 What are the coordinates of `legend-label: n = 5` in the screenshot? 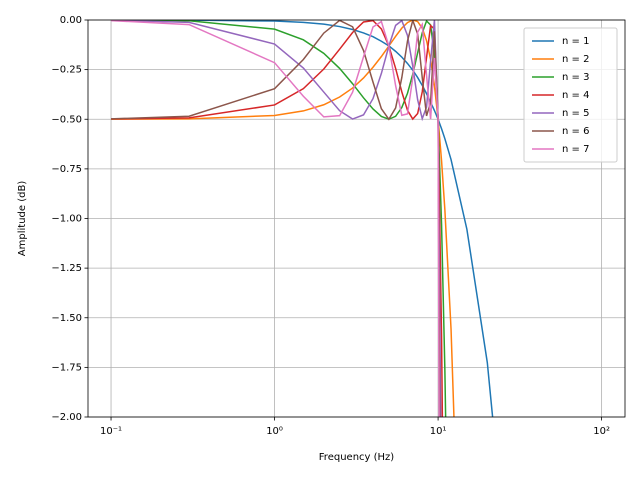 It's located at (575, 113).